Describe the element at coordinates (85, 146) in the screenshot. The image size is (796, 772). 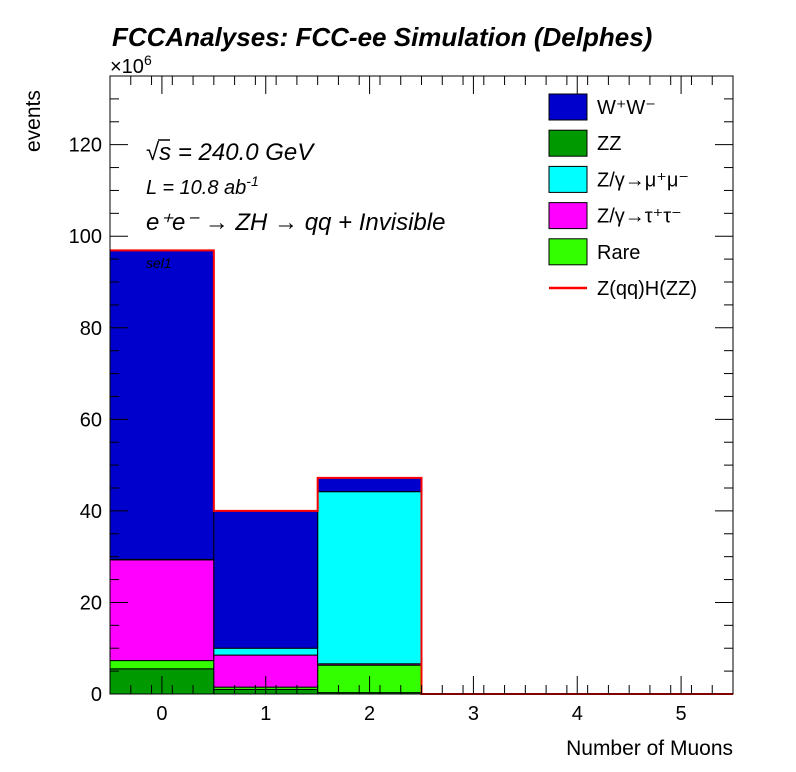
I see `y-tick-label: 120` at that location.